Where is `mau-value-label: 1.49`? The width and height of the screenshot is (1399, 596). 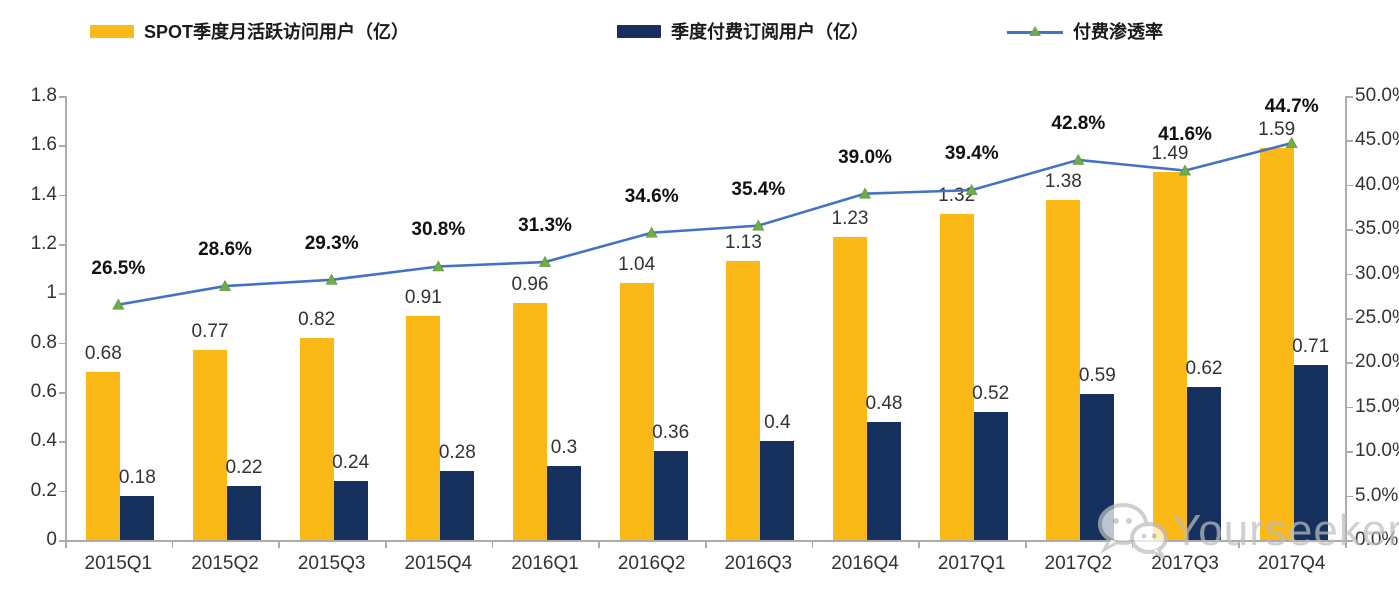 mau-value-label: 1.49 is located at coordinates (1170, 154).